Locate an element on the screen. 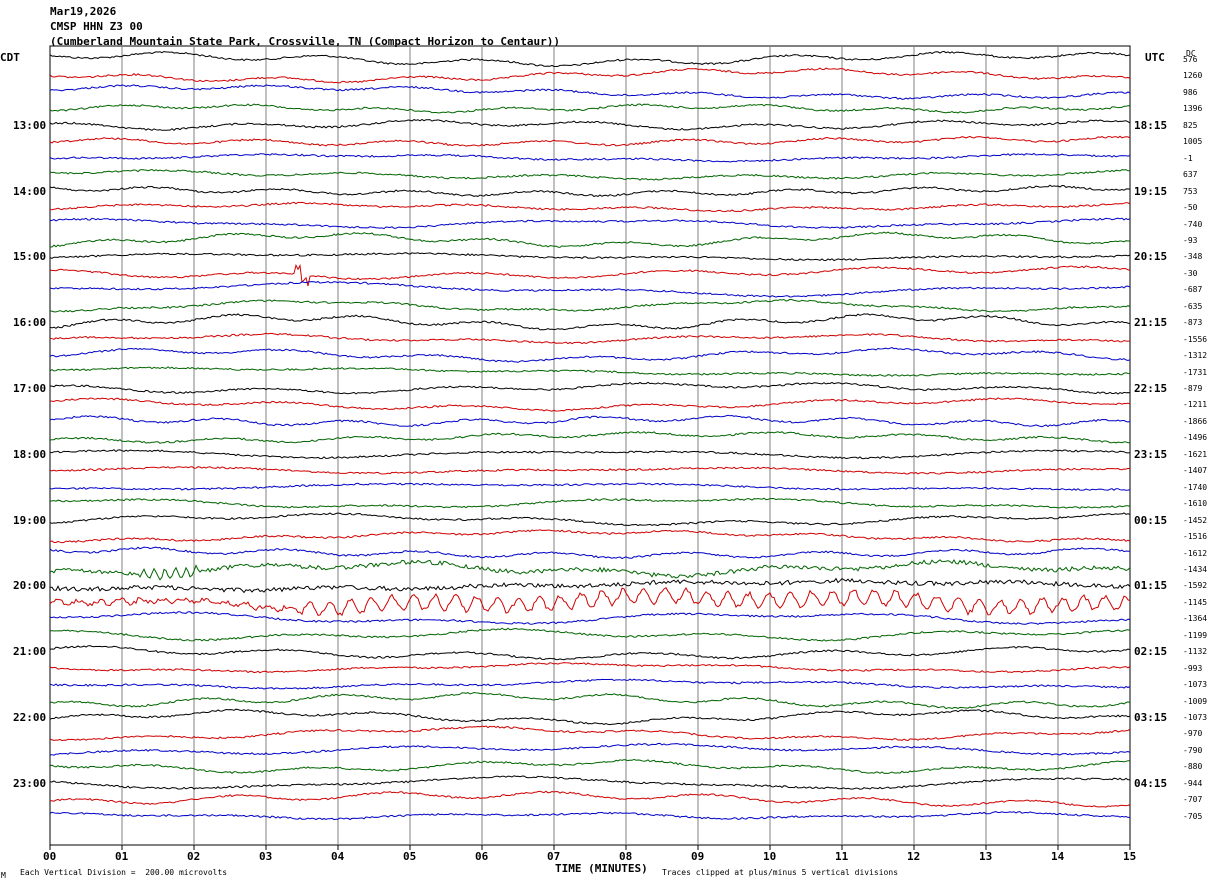 This screenshot has width=1210, height=886. dc-offset-label: -1452 is located at coordinates (1195, 520).